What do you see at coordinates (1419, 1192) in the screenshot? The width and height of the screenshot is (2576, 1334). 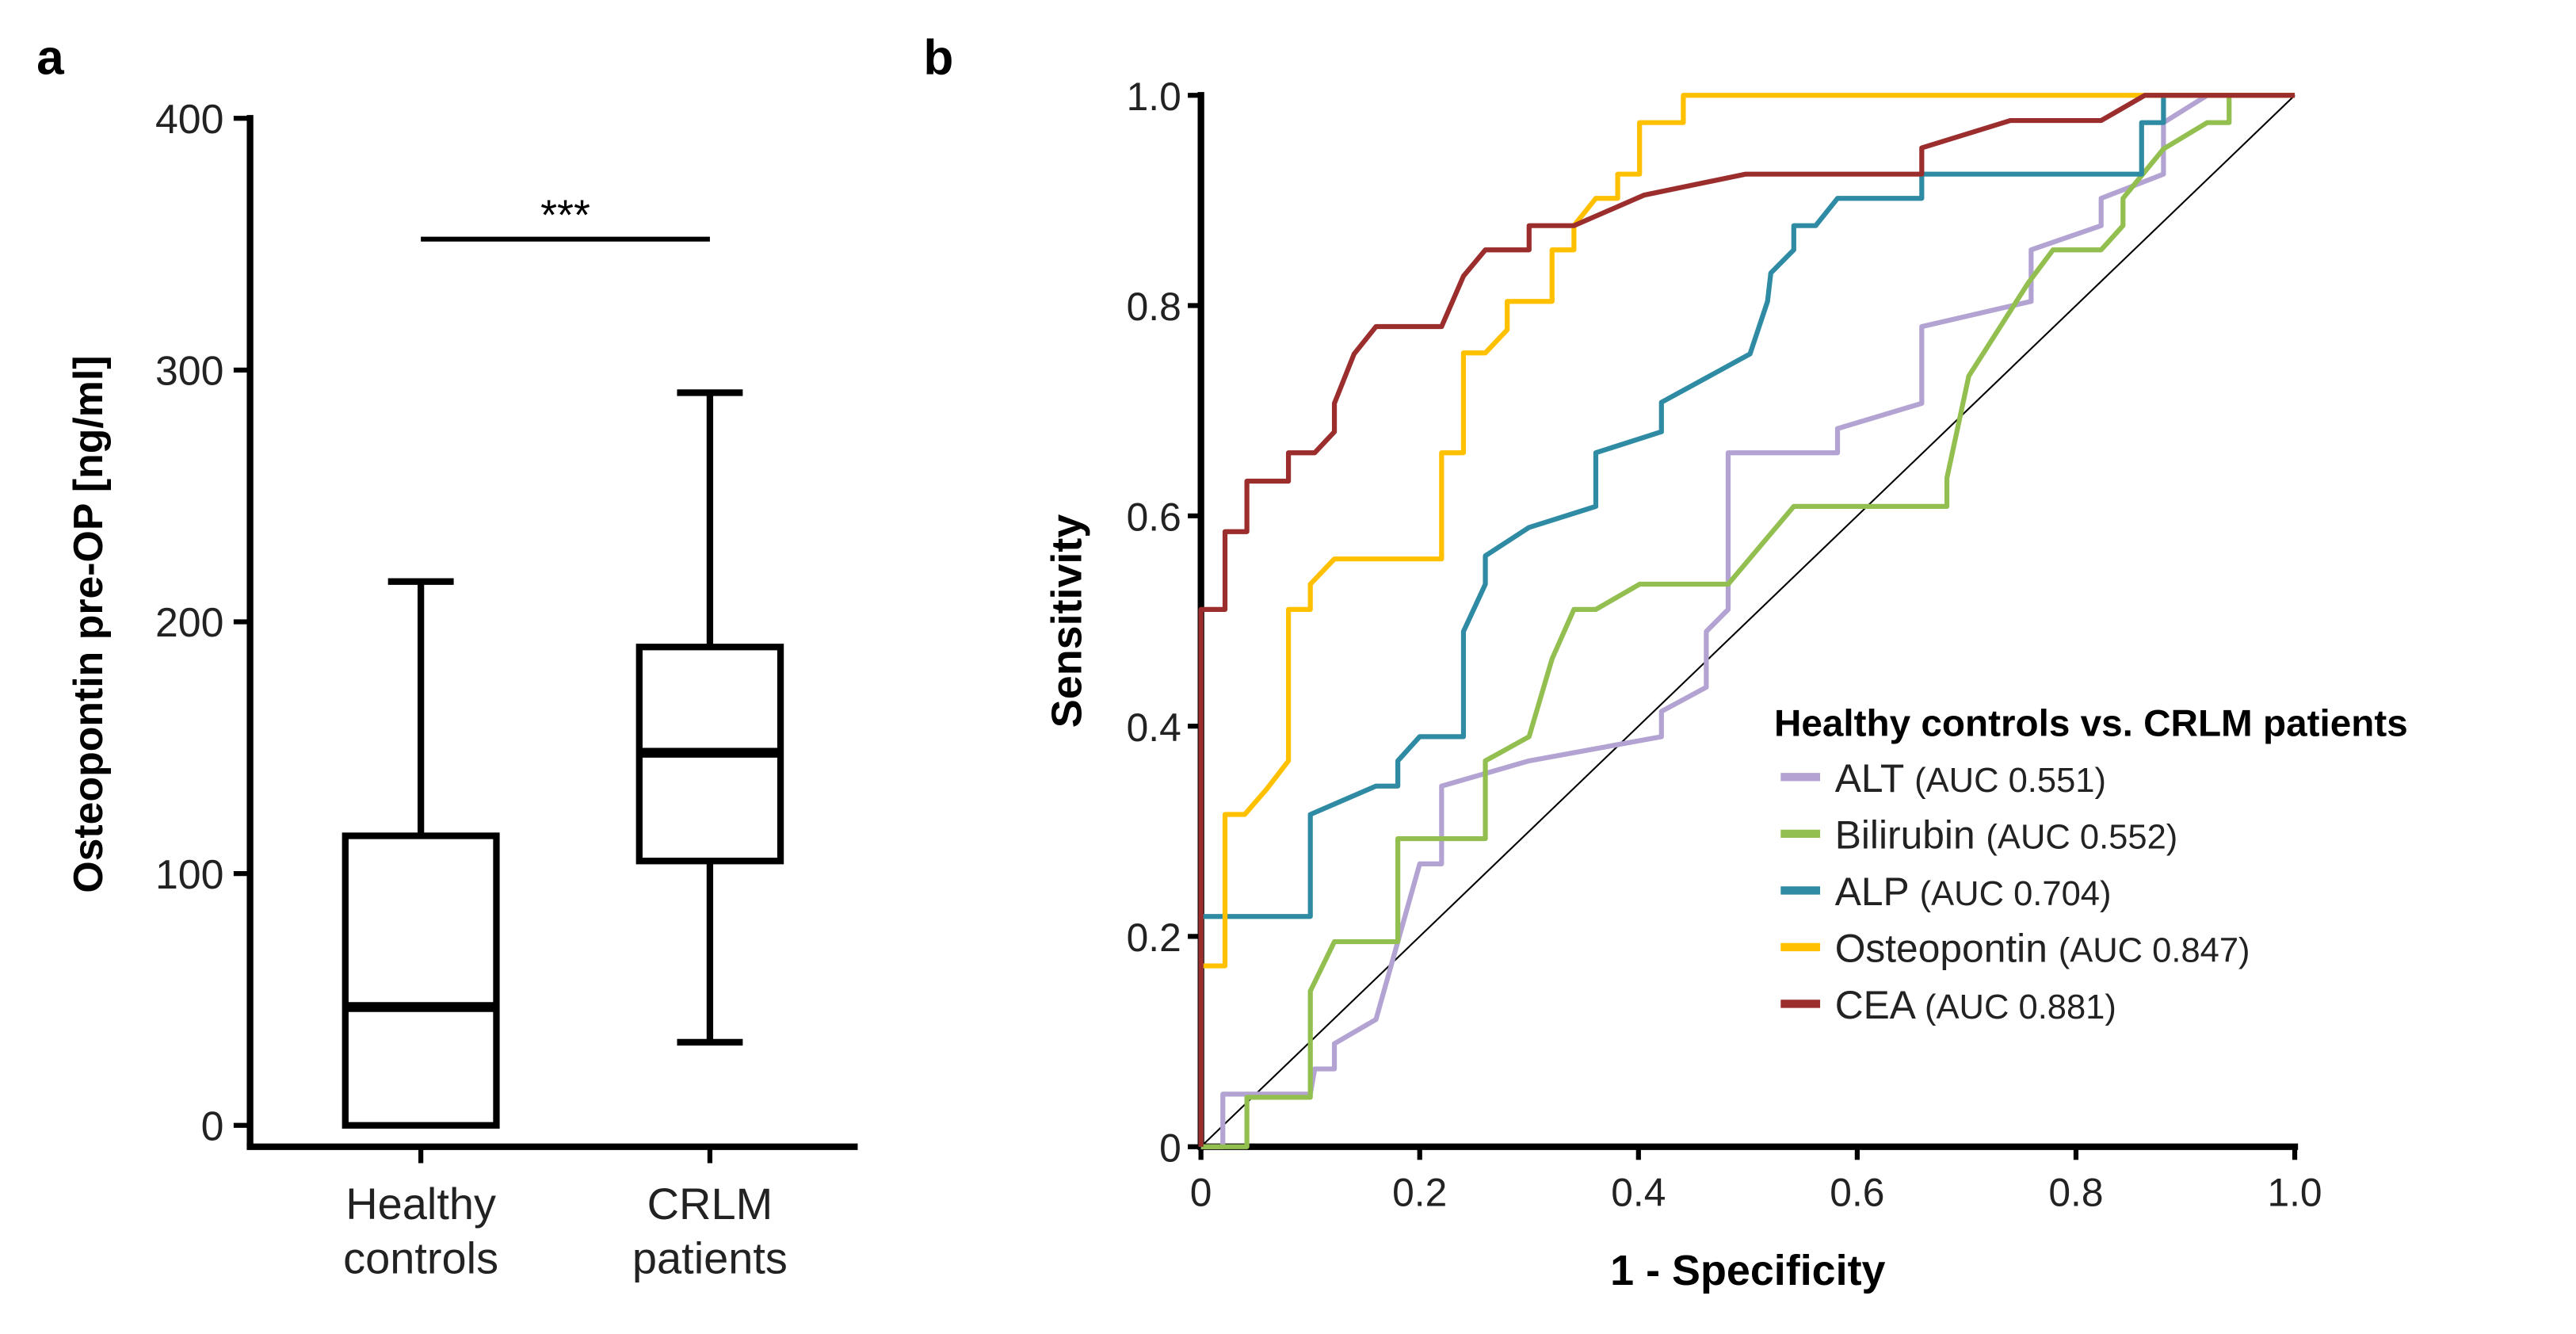 I see `x-tick-label: 0.2` at bounding box center [1419, 1192].